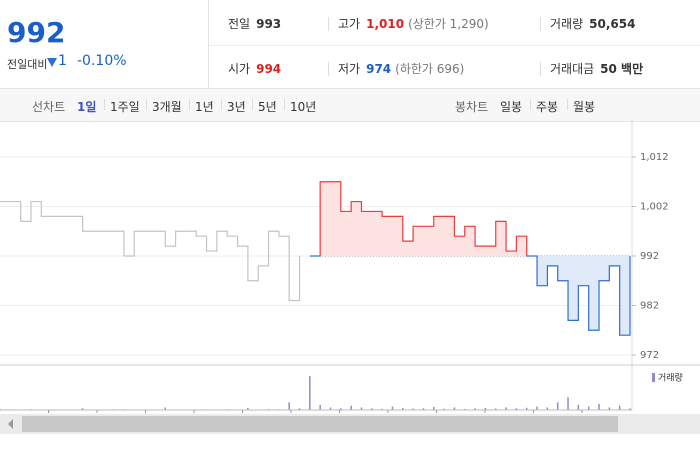 This screenshot has height=450, width=700. What do you see at coordinates (511, 107) in the screenshot?
I see `candle-tab: 일봉` at bounding box center [511, 107].